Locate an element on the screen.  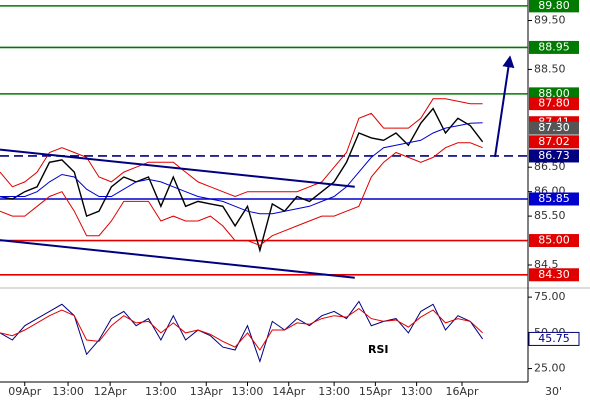
x-tick-label: 16Apr is located at coordinates (462, 391).